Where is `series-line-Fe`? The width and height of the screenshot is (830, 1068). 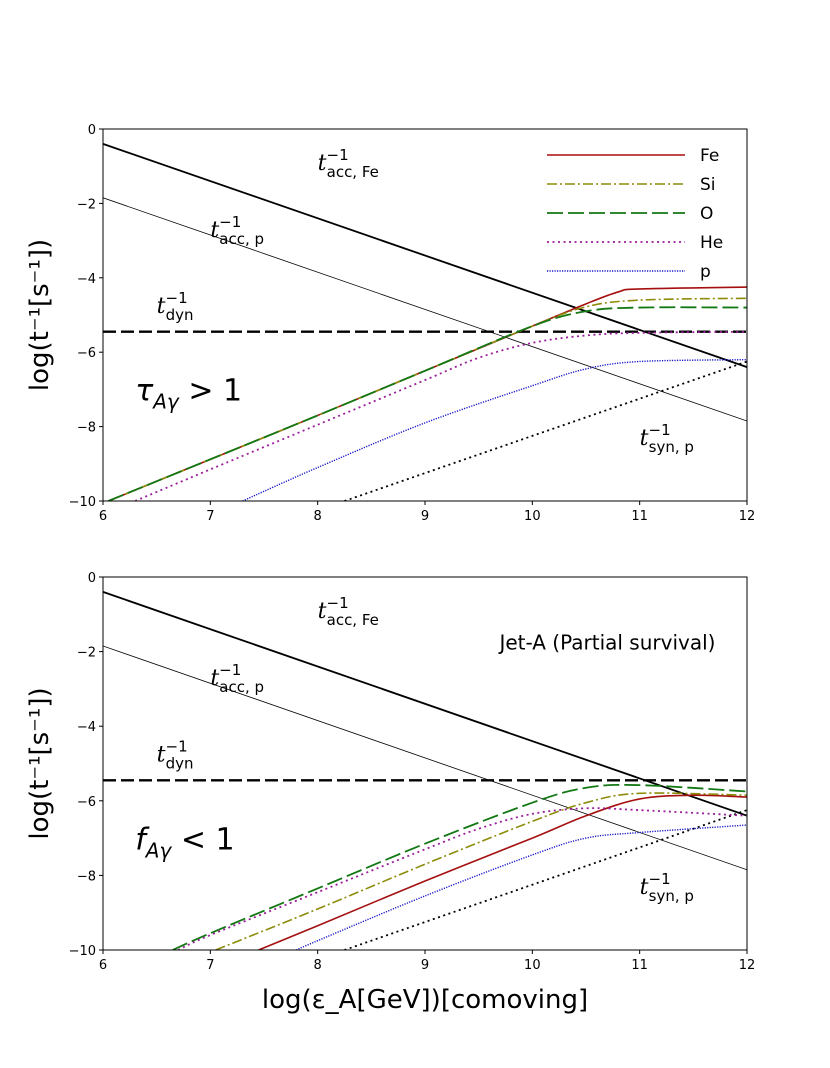
series-line-Fe is located at coordinates (502, 872).